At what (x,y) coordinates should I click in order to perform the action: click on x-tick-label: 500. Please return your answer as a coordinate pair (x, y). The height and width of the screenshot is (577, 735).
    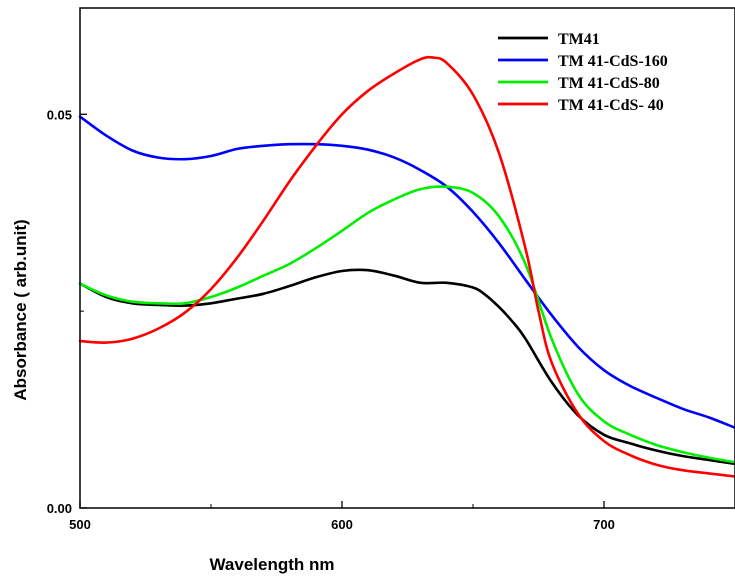
    Looking at the image, I should click on (80, 524).